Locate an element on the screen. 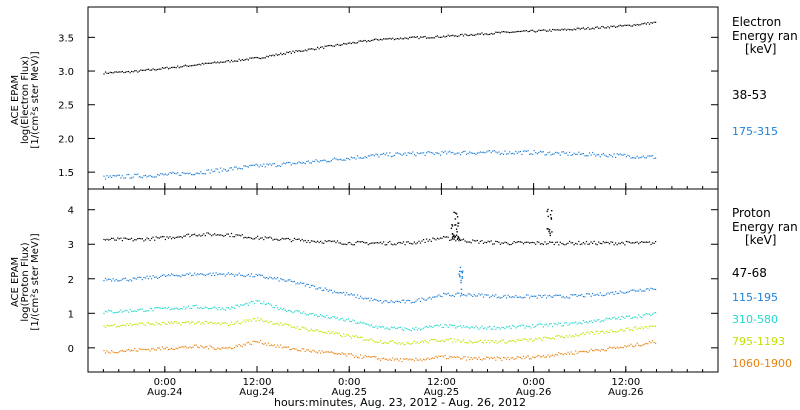  proton-legend-series-4: 795-1193 is located at coordinates (758, 341).